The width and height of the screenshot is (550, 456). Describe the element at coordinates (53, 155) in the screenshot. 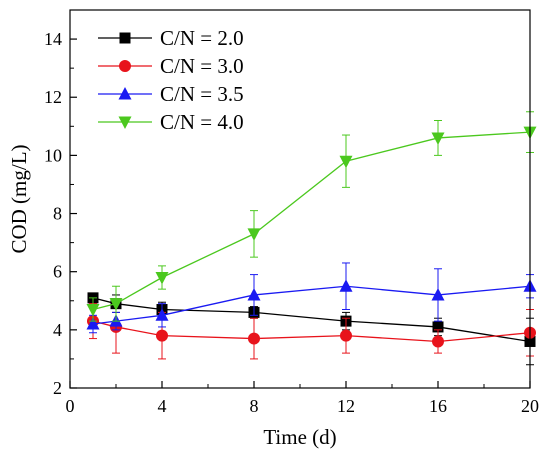

I see `y-tick-label: 10` at that location.